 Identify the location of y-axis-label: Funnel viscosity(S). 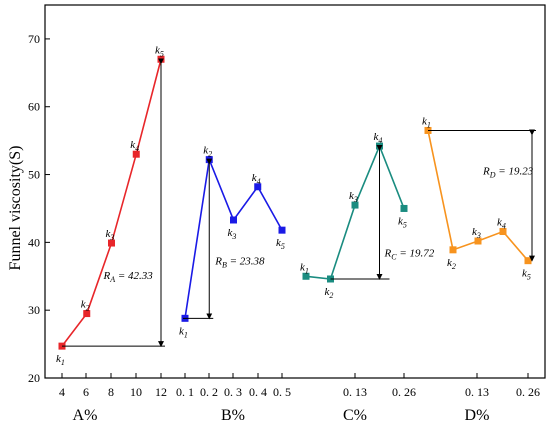
(15, 208).